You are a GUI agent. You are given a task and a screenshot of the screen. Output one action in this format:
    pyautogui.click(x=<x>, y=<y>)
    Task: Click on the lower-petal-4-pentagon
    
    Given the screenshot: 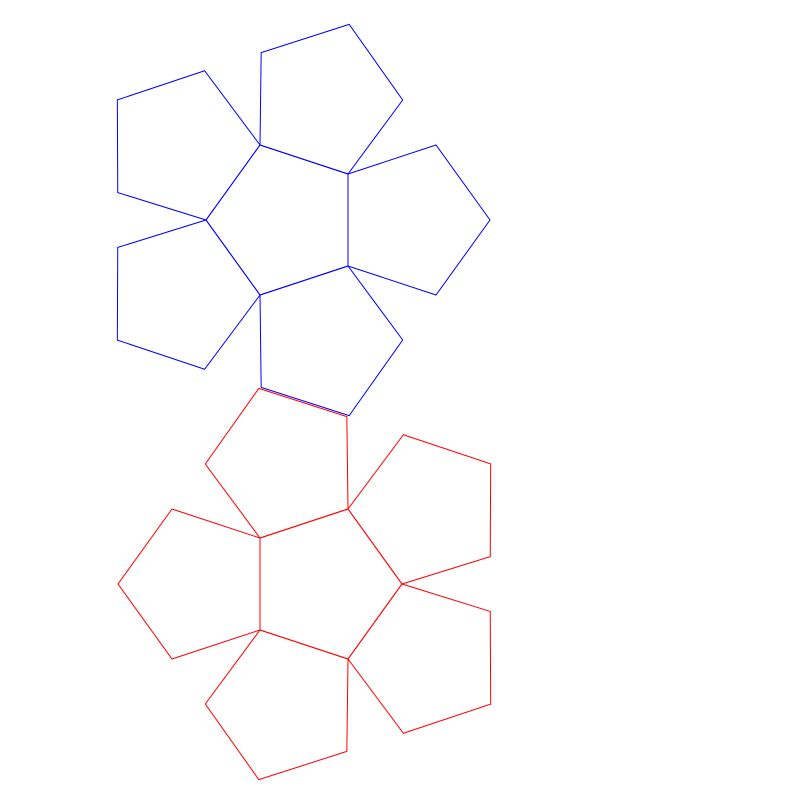 What is the action you would take?
    pyautogui.click(x=189, y=584)
    